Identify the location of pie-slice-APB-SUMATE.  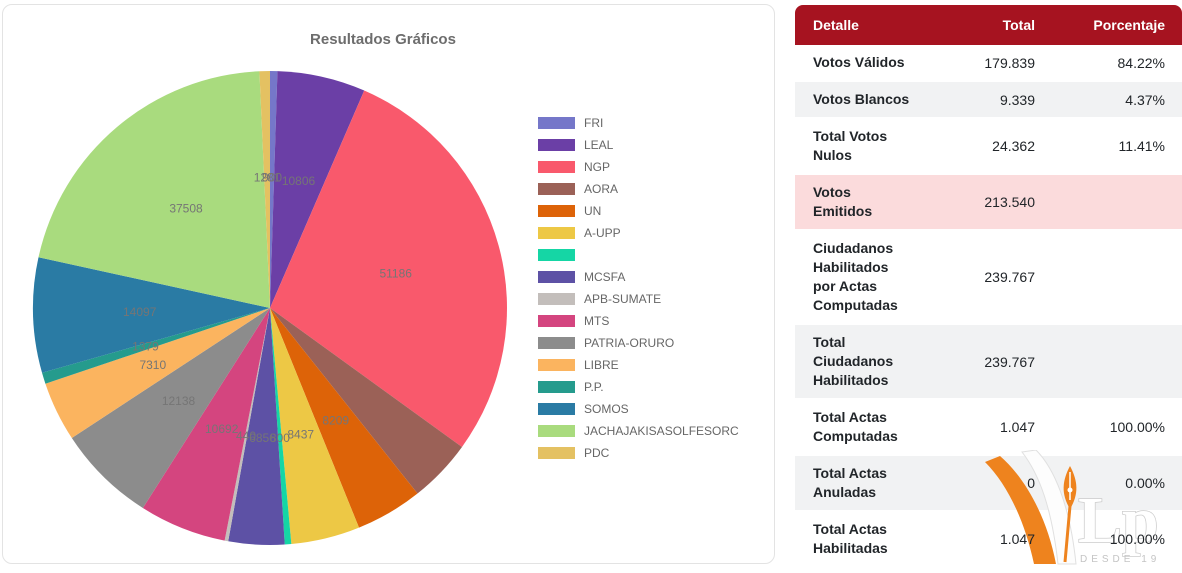
(247, 425).